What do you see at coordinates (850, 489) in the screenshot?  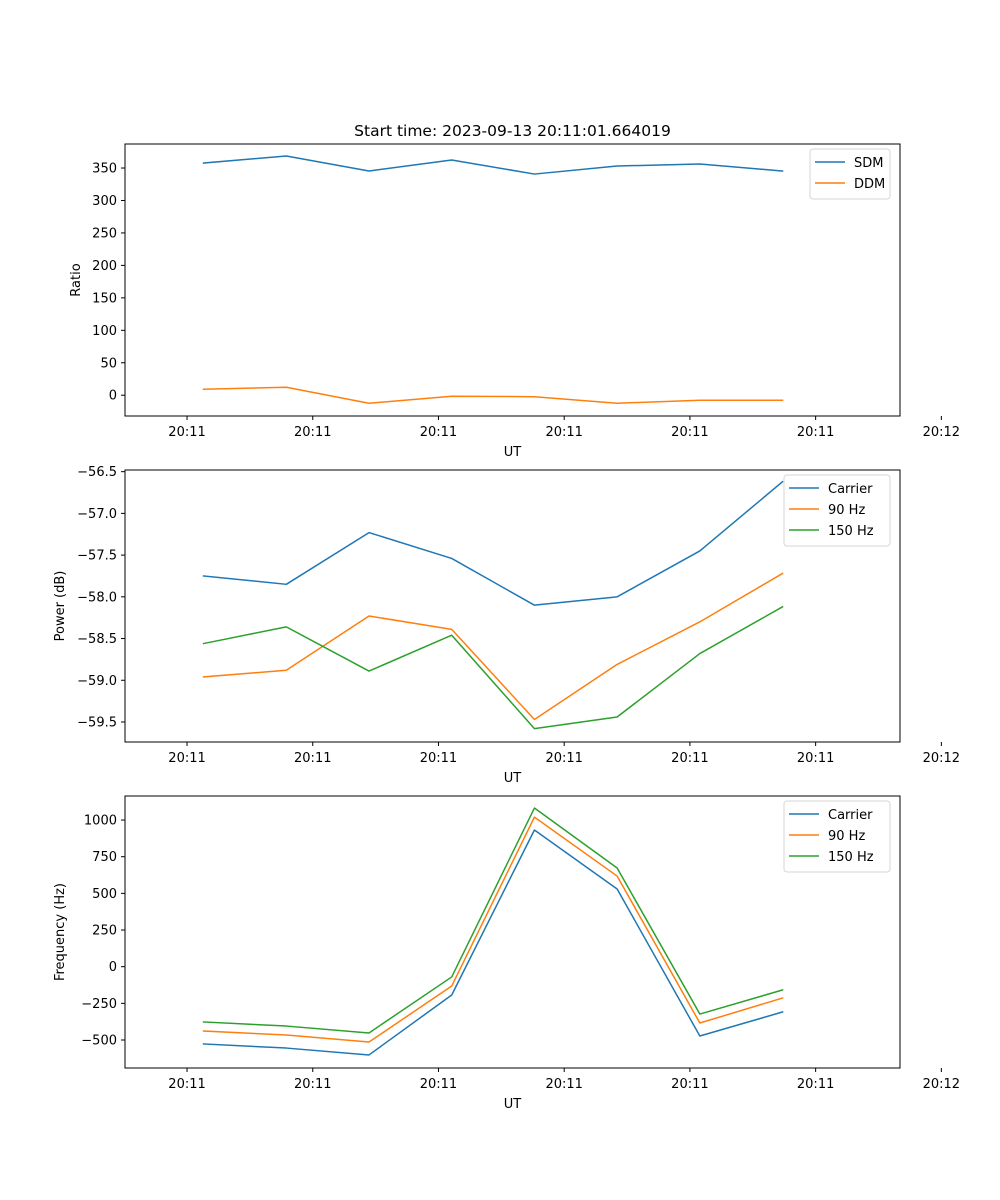 I see `power-legend-label: Carrier` at bounding box center [850, 489].